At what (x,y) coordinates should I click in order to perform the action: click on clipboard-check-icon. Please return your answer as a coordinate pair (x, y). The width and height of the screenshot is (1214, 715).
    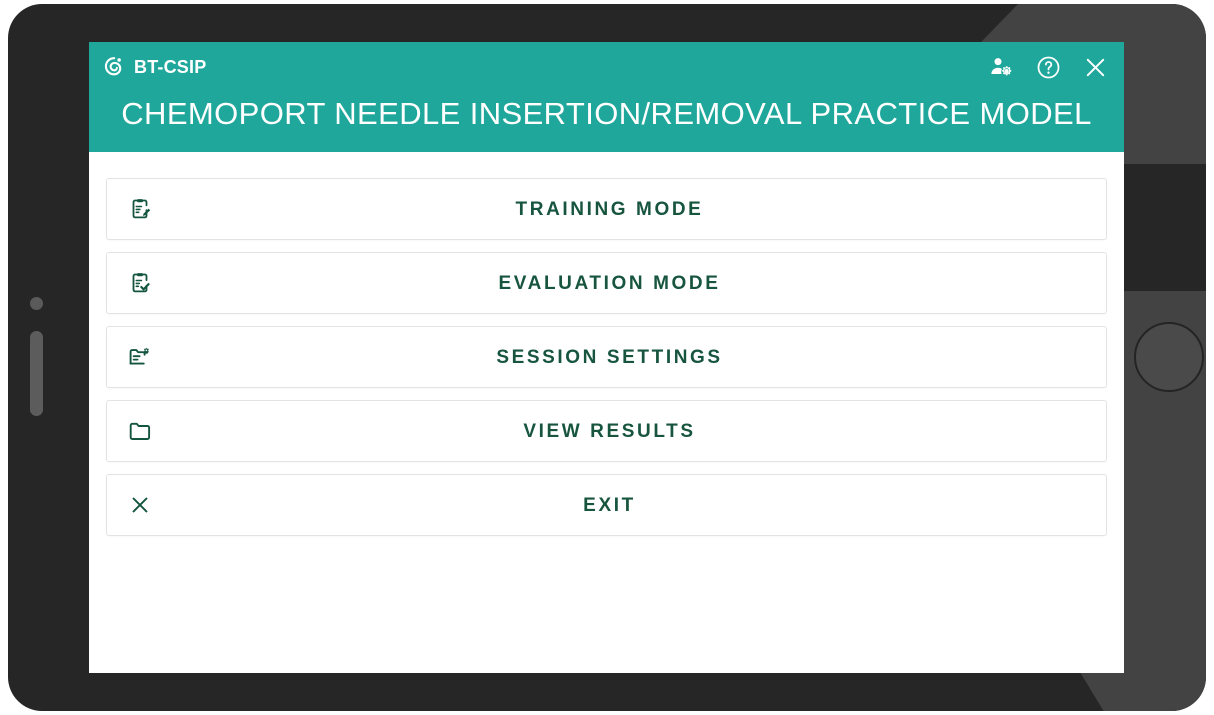
    Looking at the image, I should click on (140, 283).